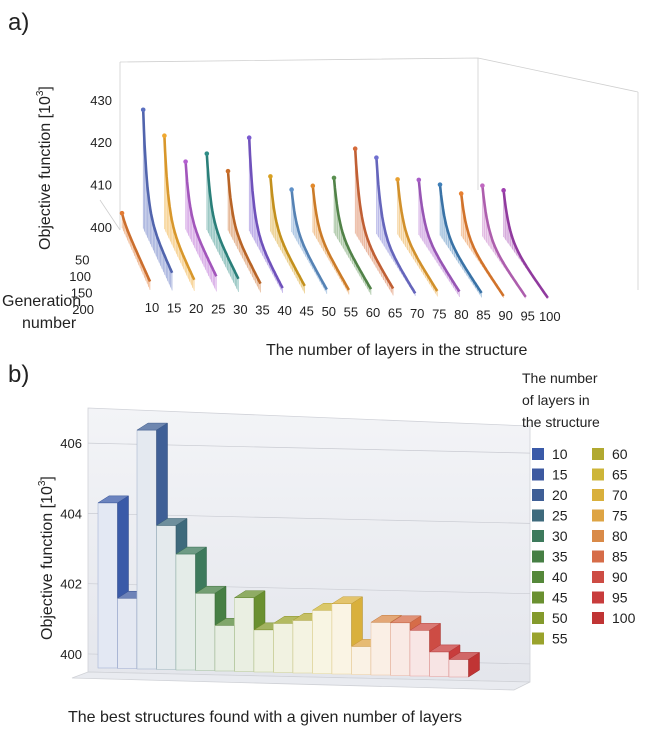 This screenshot has width=645, height=740. What do you see at coordinates (152, 307) in the screenshot?
I see `panel-a-x-tick: 10` at bounding box center [152, 307].